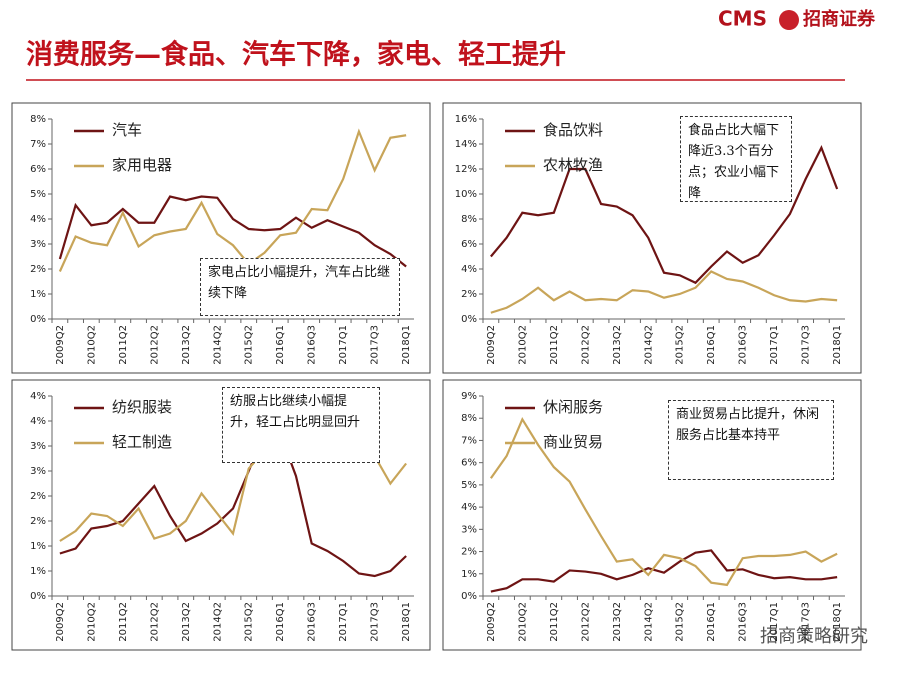 Image resolution: width=899 pixels, height=678 pixels. I want to click on y-tick-label: 14%, so click(466, 144).